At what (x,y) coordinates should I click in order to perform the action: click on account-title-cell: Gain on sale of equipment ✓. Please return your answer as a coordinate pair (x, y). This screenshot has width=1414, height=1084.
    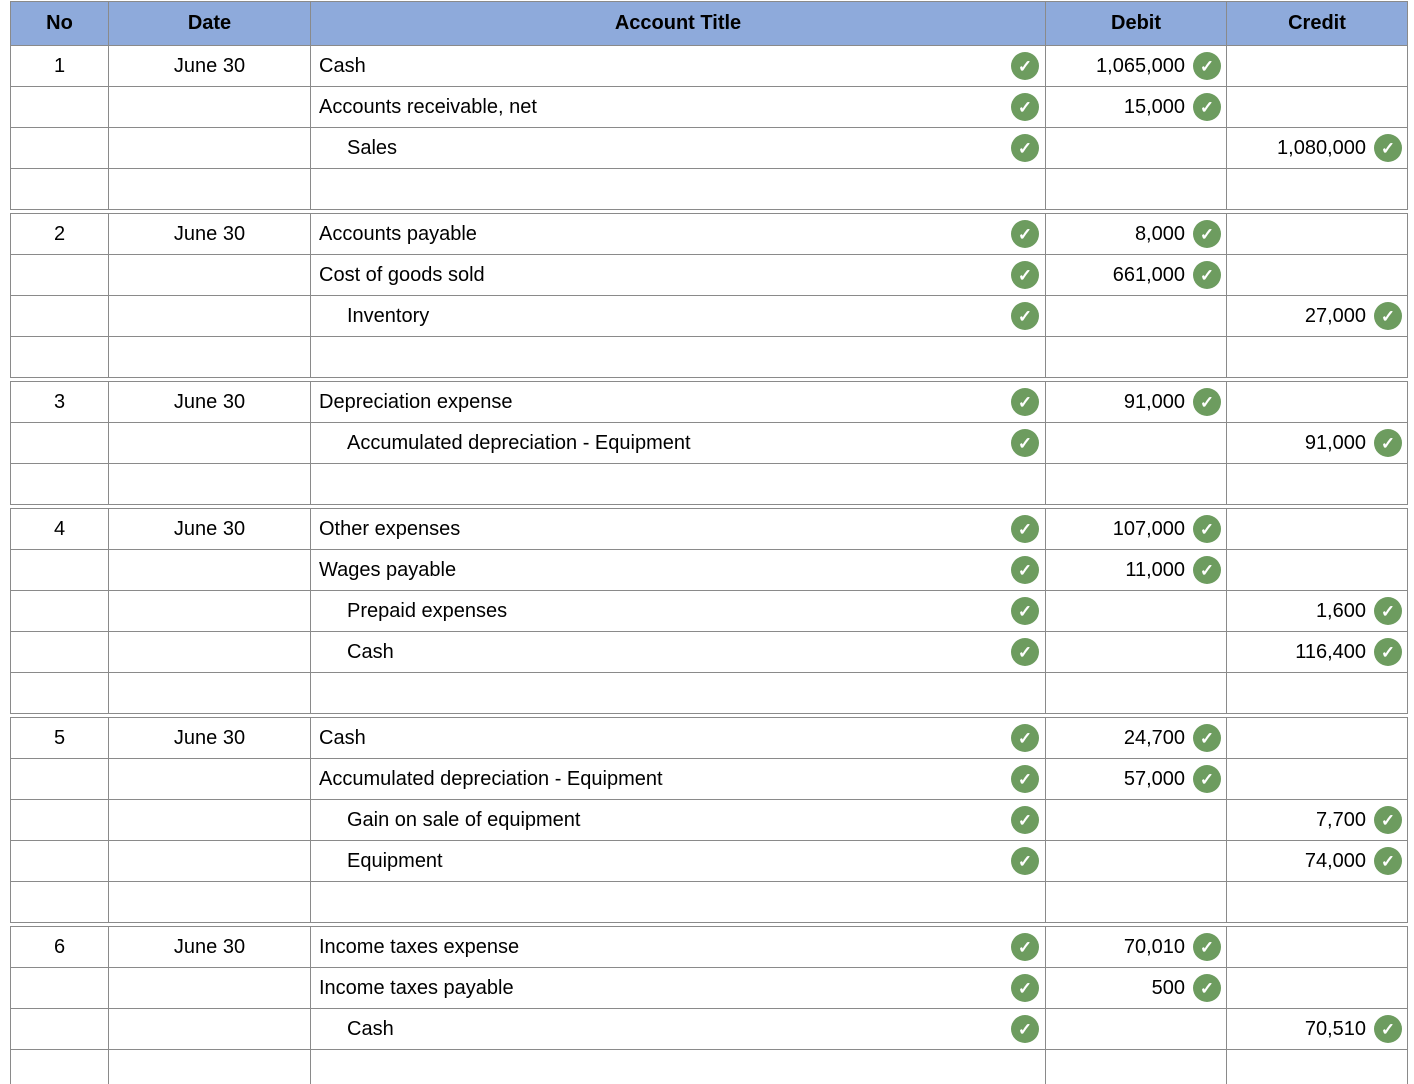
    Looking at the image, I should click on (678, 820).